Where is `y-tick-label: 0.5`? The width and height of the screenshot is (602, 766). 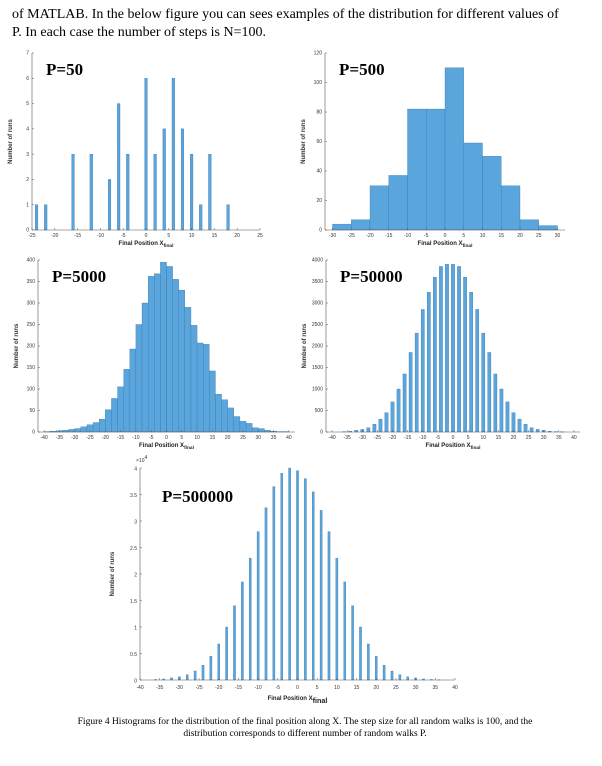 y-tick-label: 0.5 is located at coordinates (133, 655).